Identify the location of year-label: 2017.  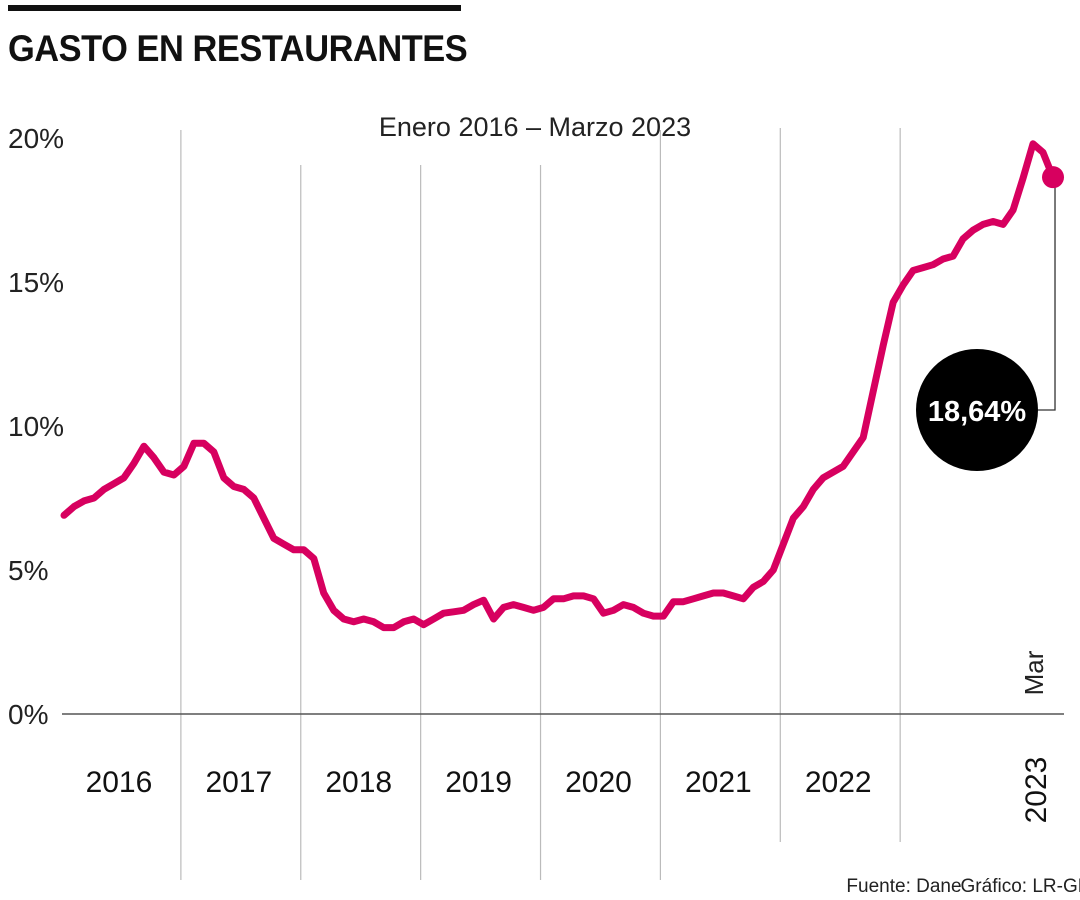
(238, 782).